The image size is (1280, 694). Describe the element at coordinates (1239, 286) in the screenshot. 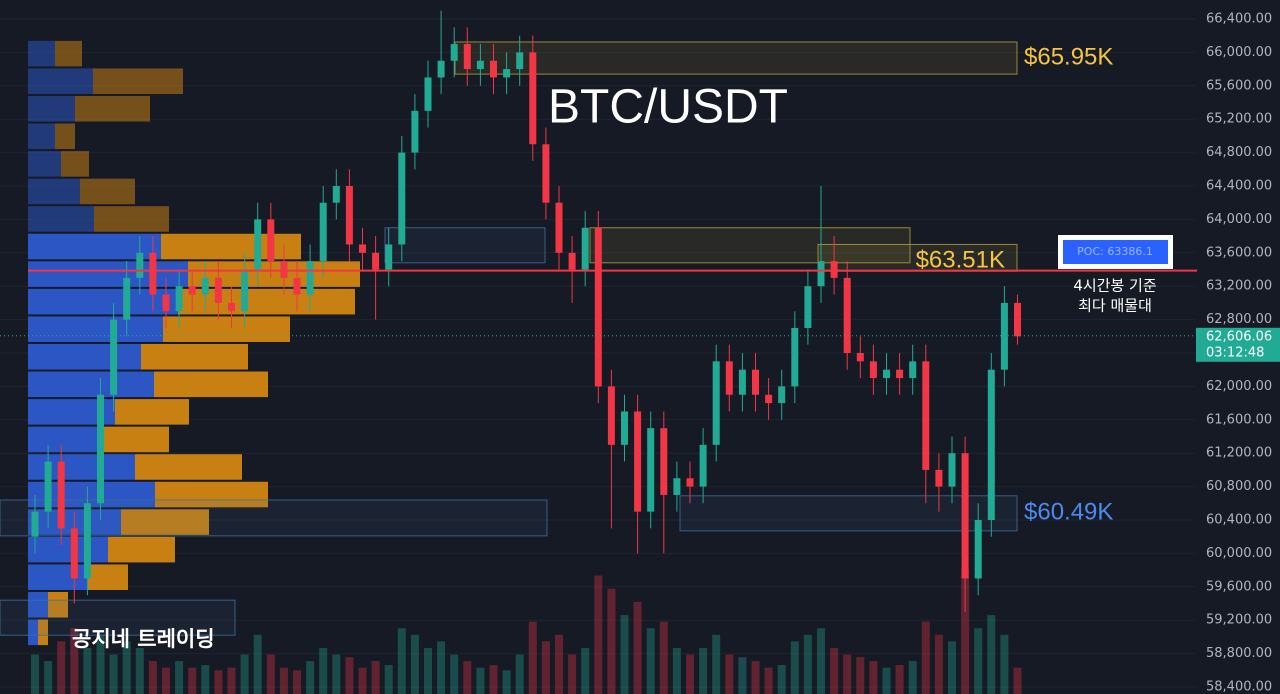

I see `y-tick-label: 63,200.00` at that location.